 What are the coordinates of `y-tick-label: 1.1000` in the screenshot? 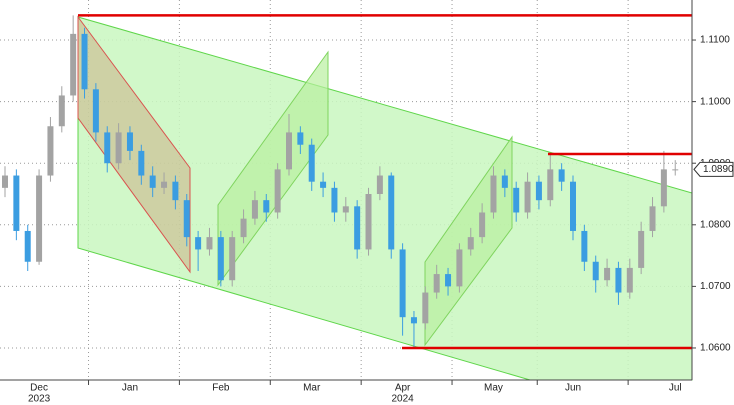 It's located at (715, 101).